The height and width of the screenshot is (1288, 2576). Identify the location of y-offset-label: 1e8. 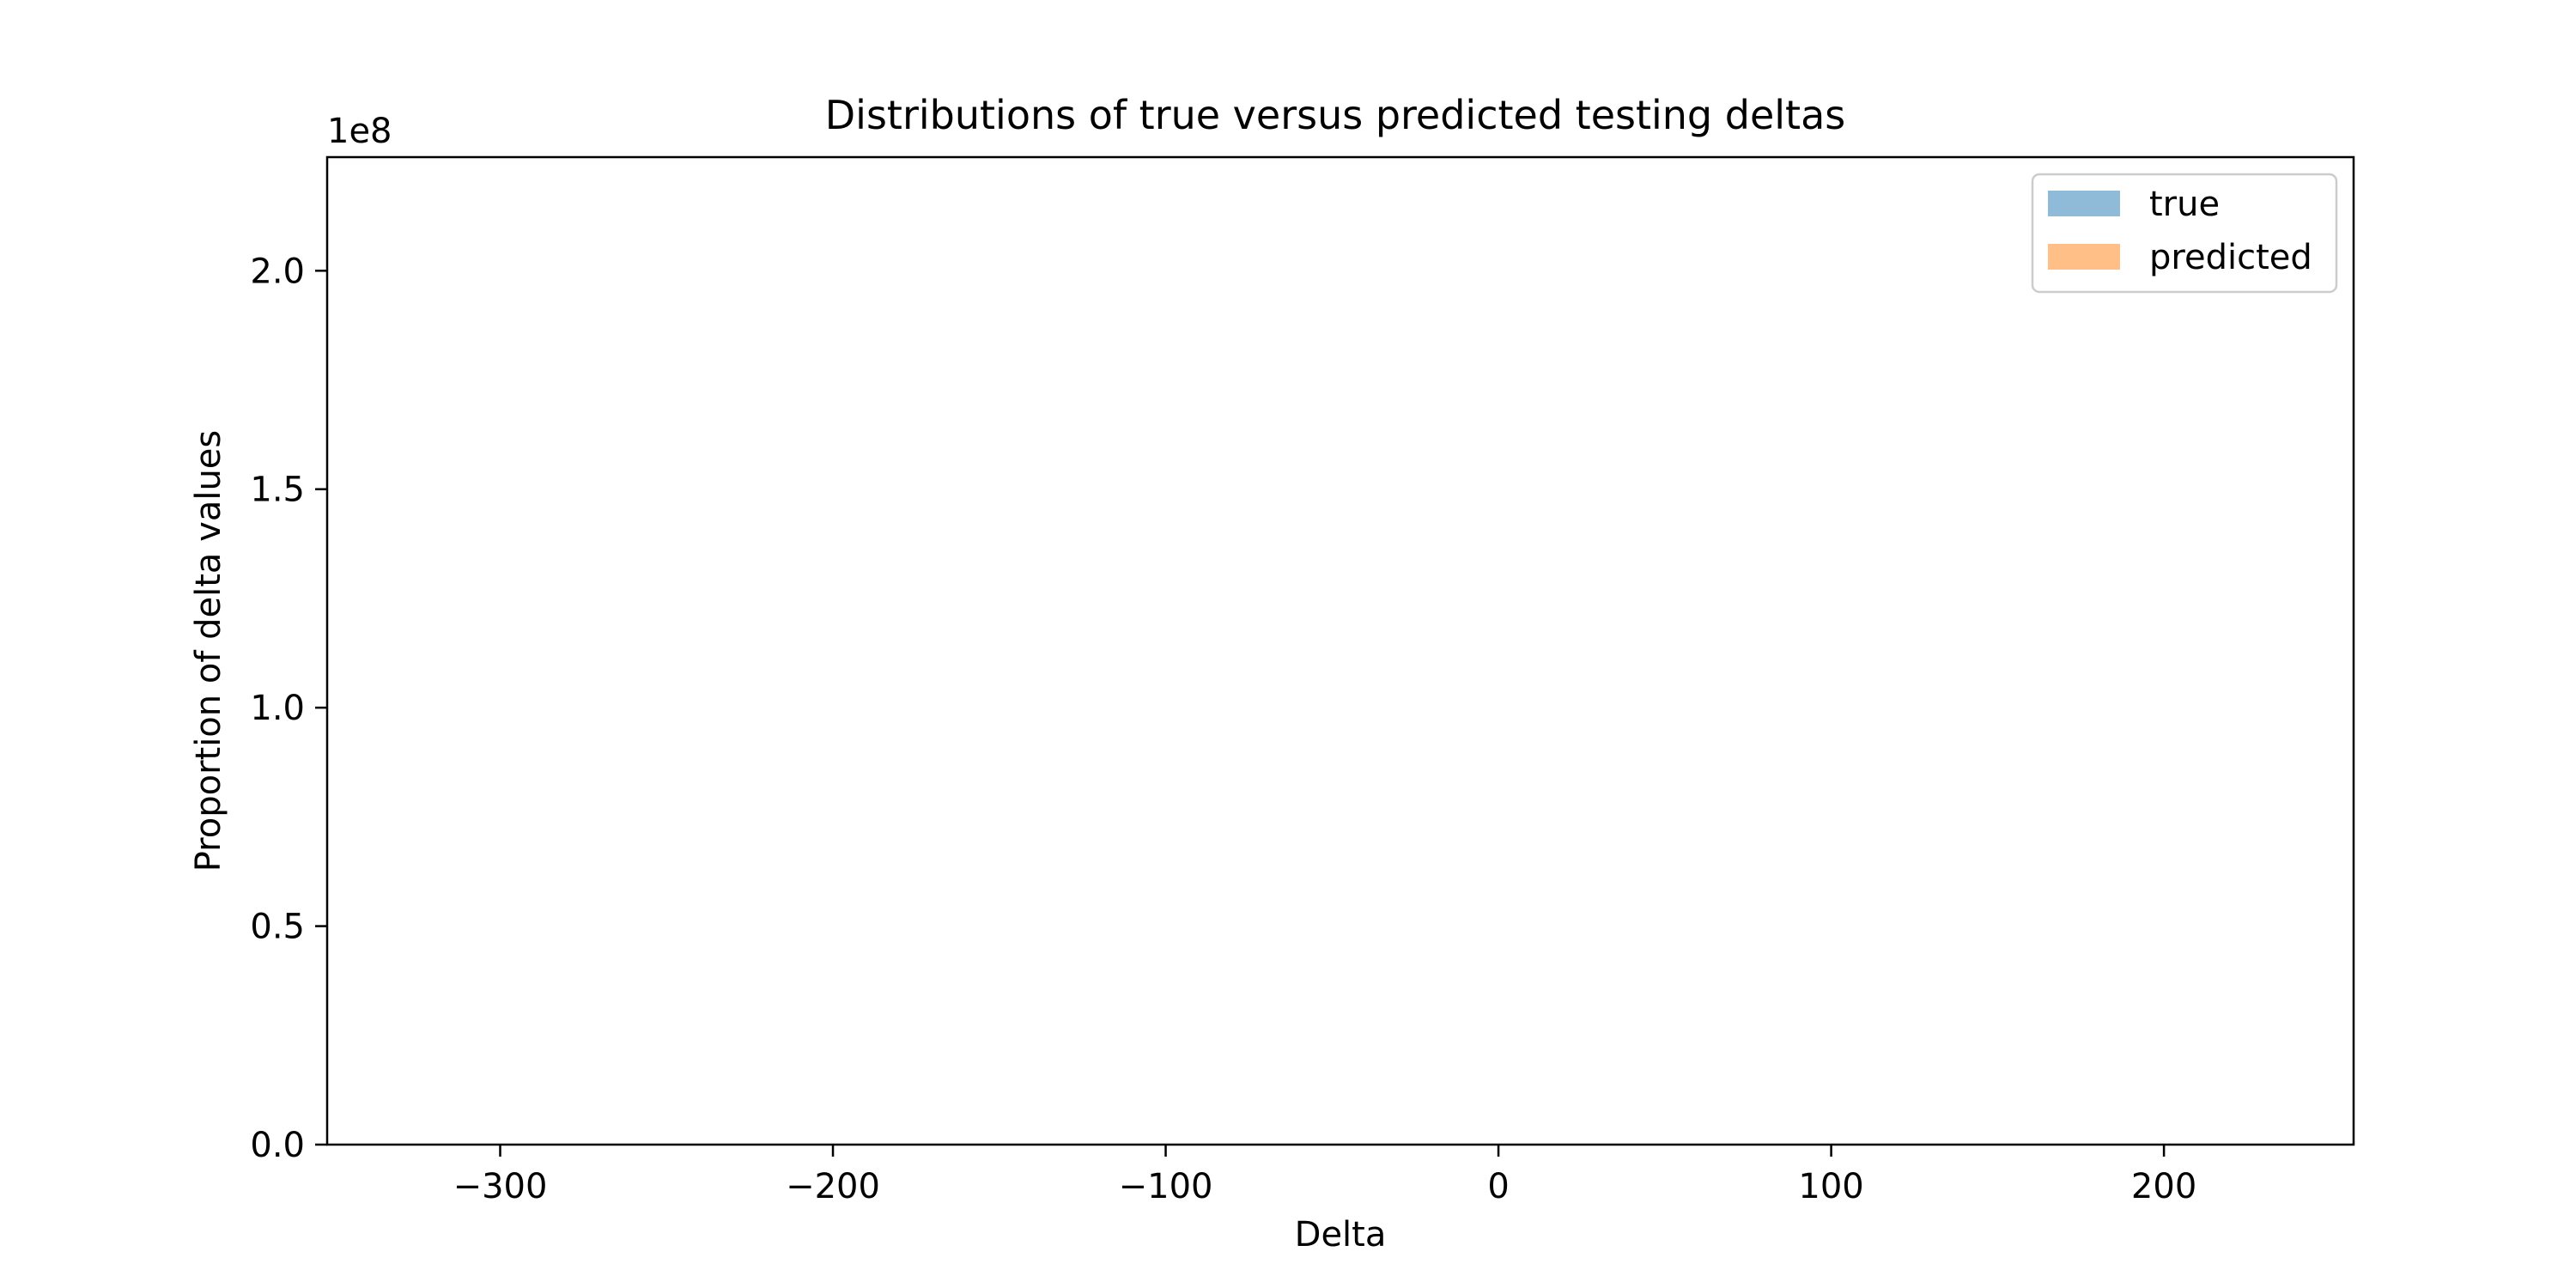
(359, 132).